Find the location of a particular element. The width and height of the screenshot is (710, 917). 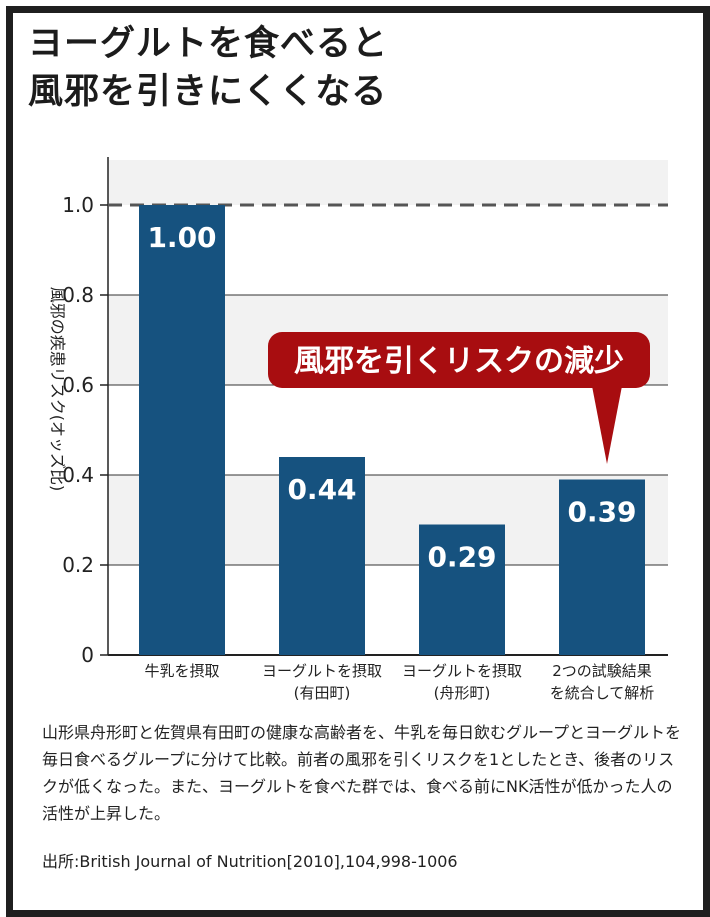

category-label: (有田町) is located at coordinates (322, 693).